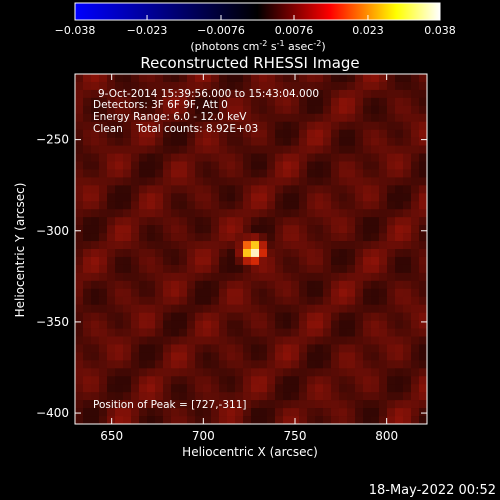 This screenshot has width=500, height=500. Describe the element at coordinates (175, 129) in the screenshot. I see `info-clean-counts: Clean Total counts: 8.92E+03` at that location.